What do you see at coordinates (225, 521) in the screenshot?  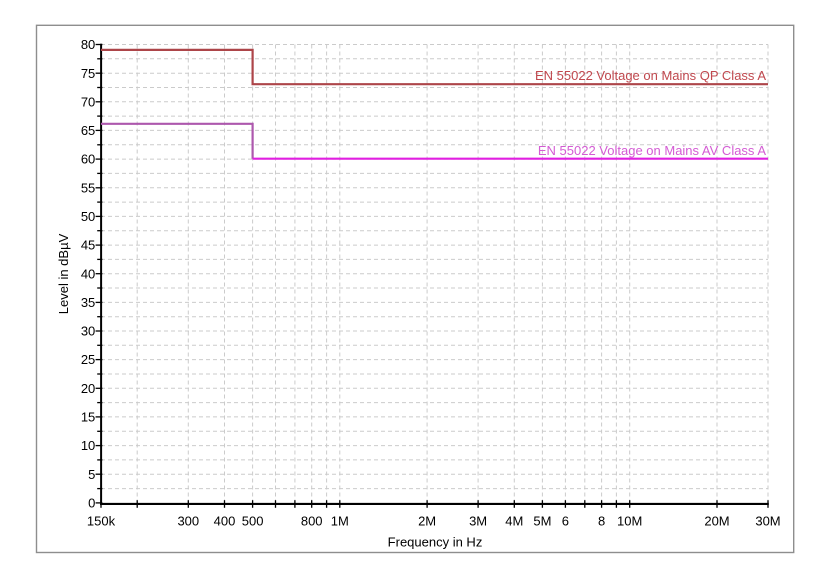 I see `svg-text: 400` at bounding box center [225, 521].